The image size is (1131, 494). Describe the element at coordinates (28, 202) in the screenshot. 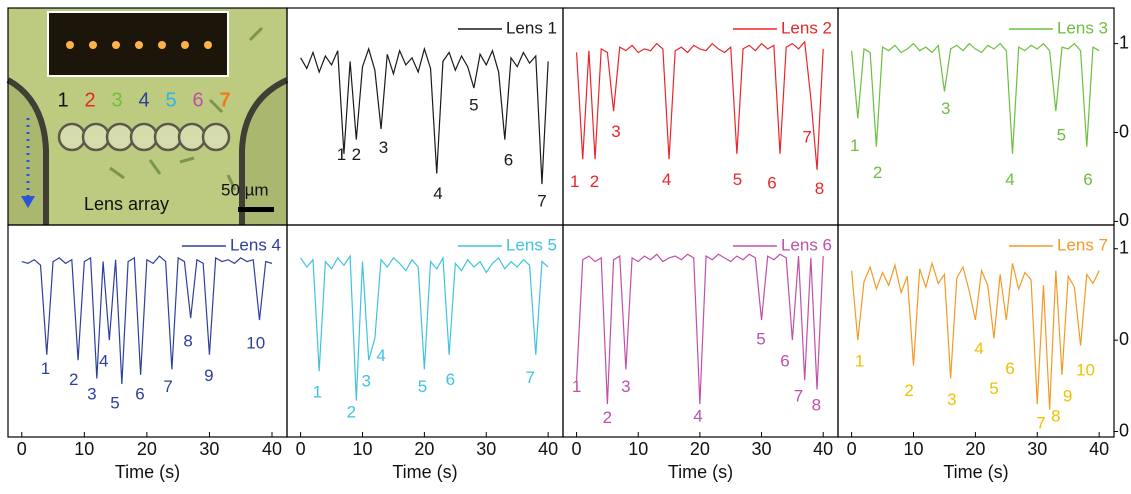

I see `flow-arrowhead` at that location.